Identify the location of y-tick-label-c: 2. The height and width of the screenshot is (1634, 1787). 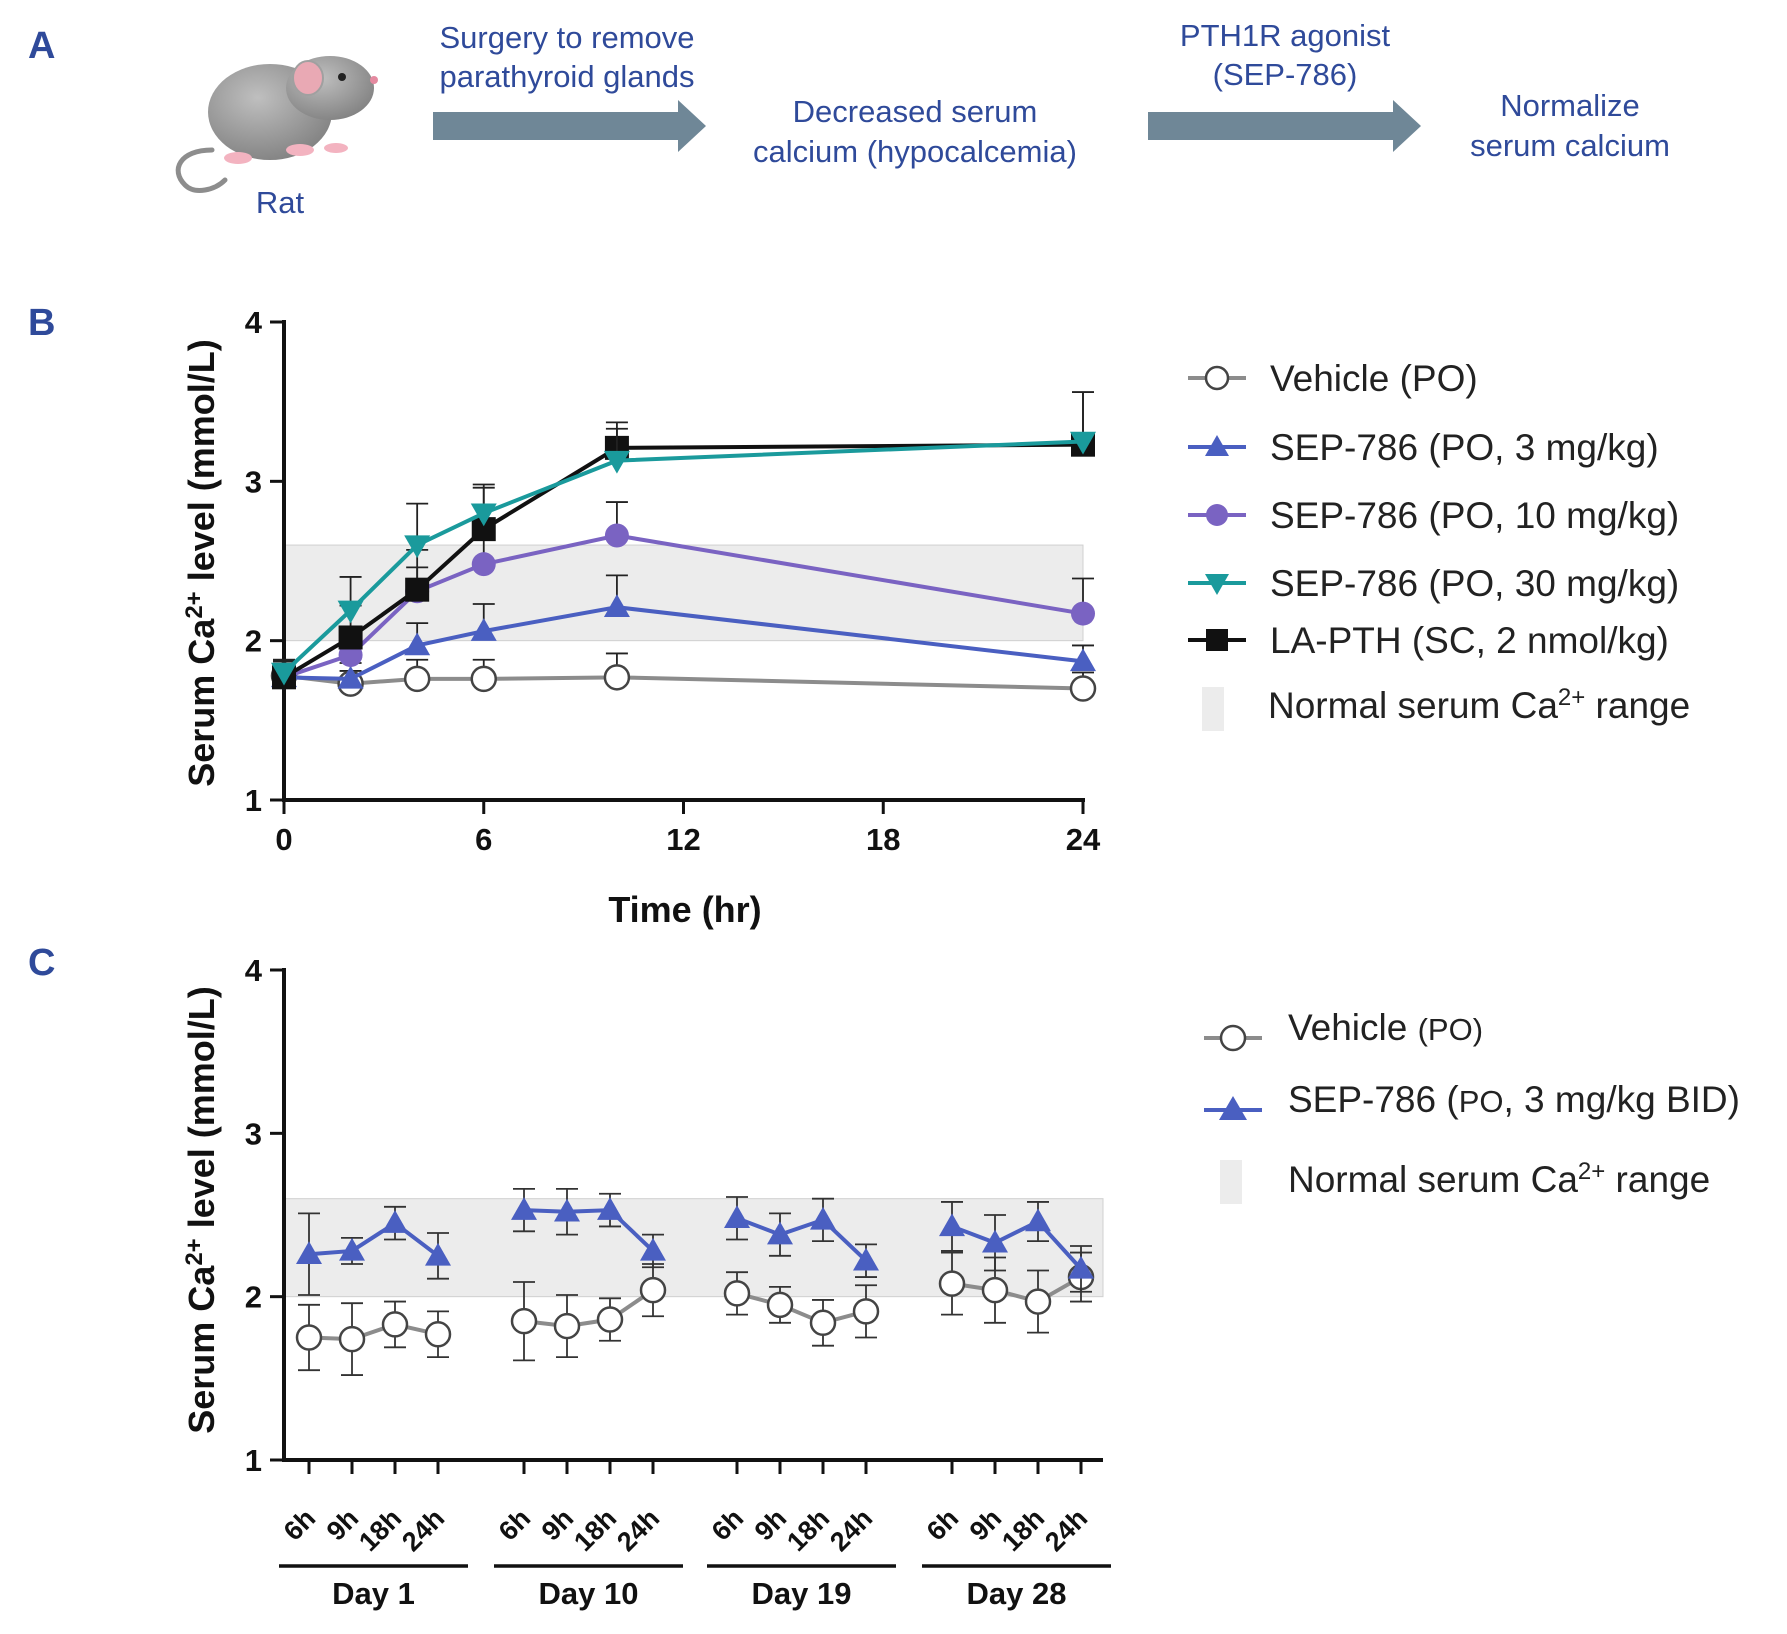
(253, 1297).